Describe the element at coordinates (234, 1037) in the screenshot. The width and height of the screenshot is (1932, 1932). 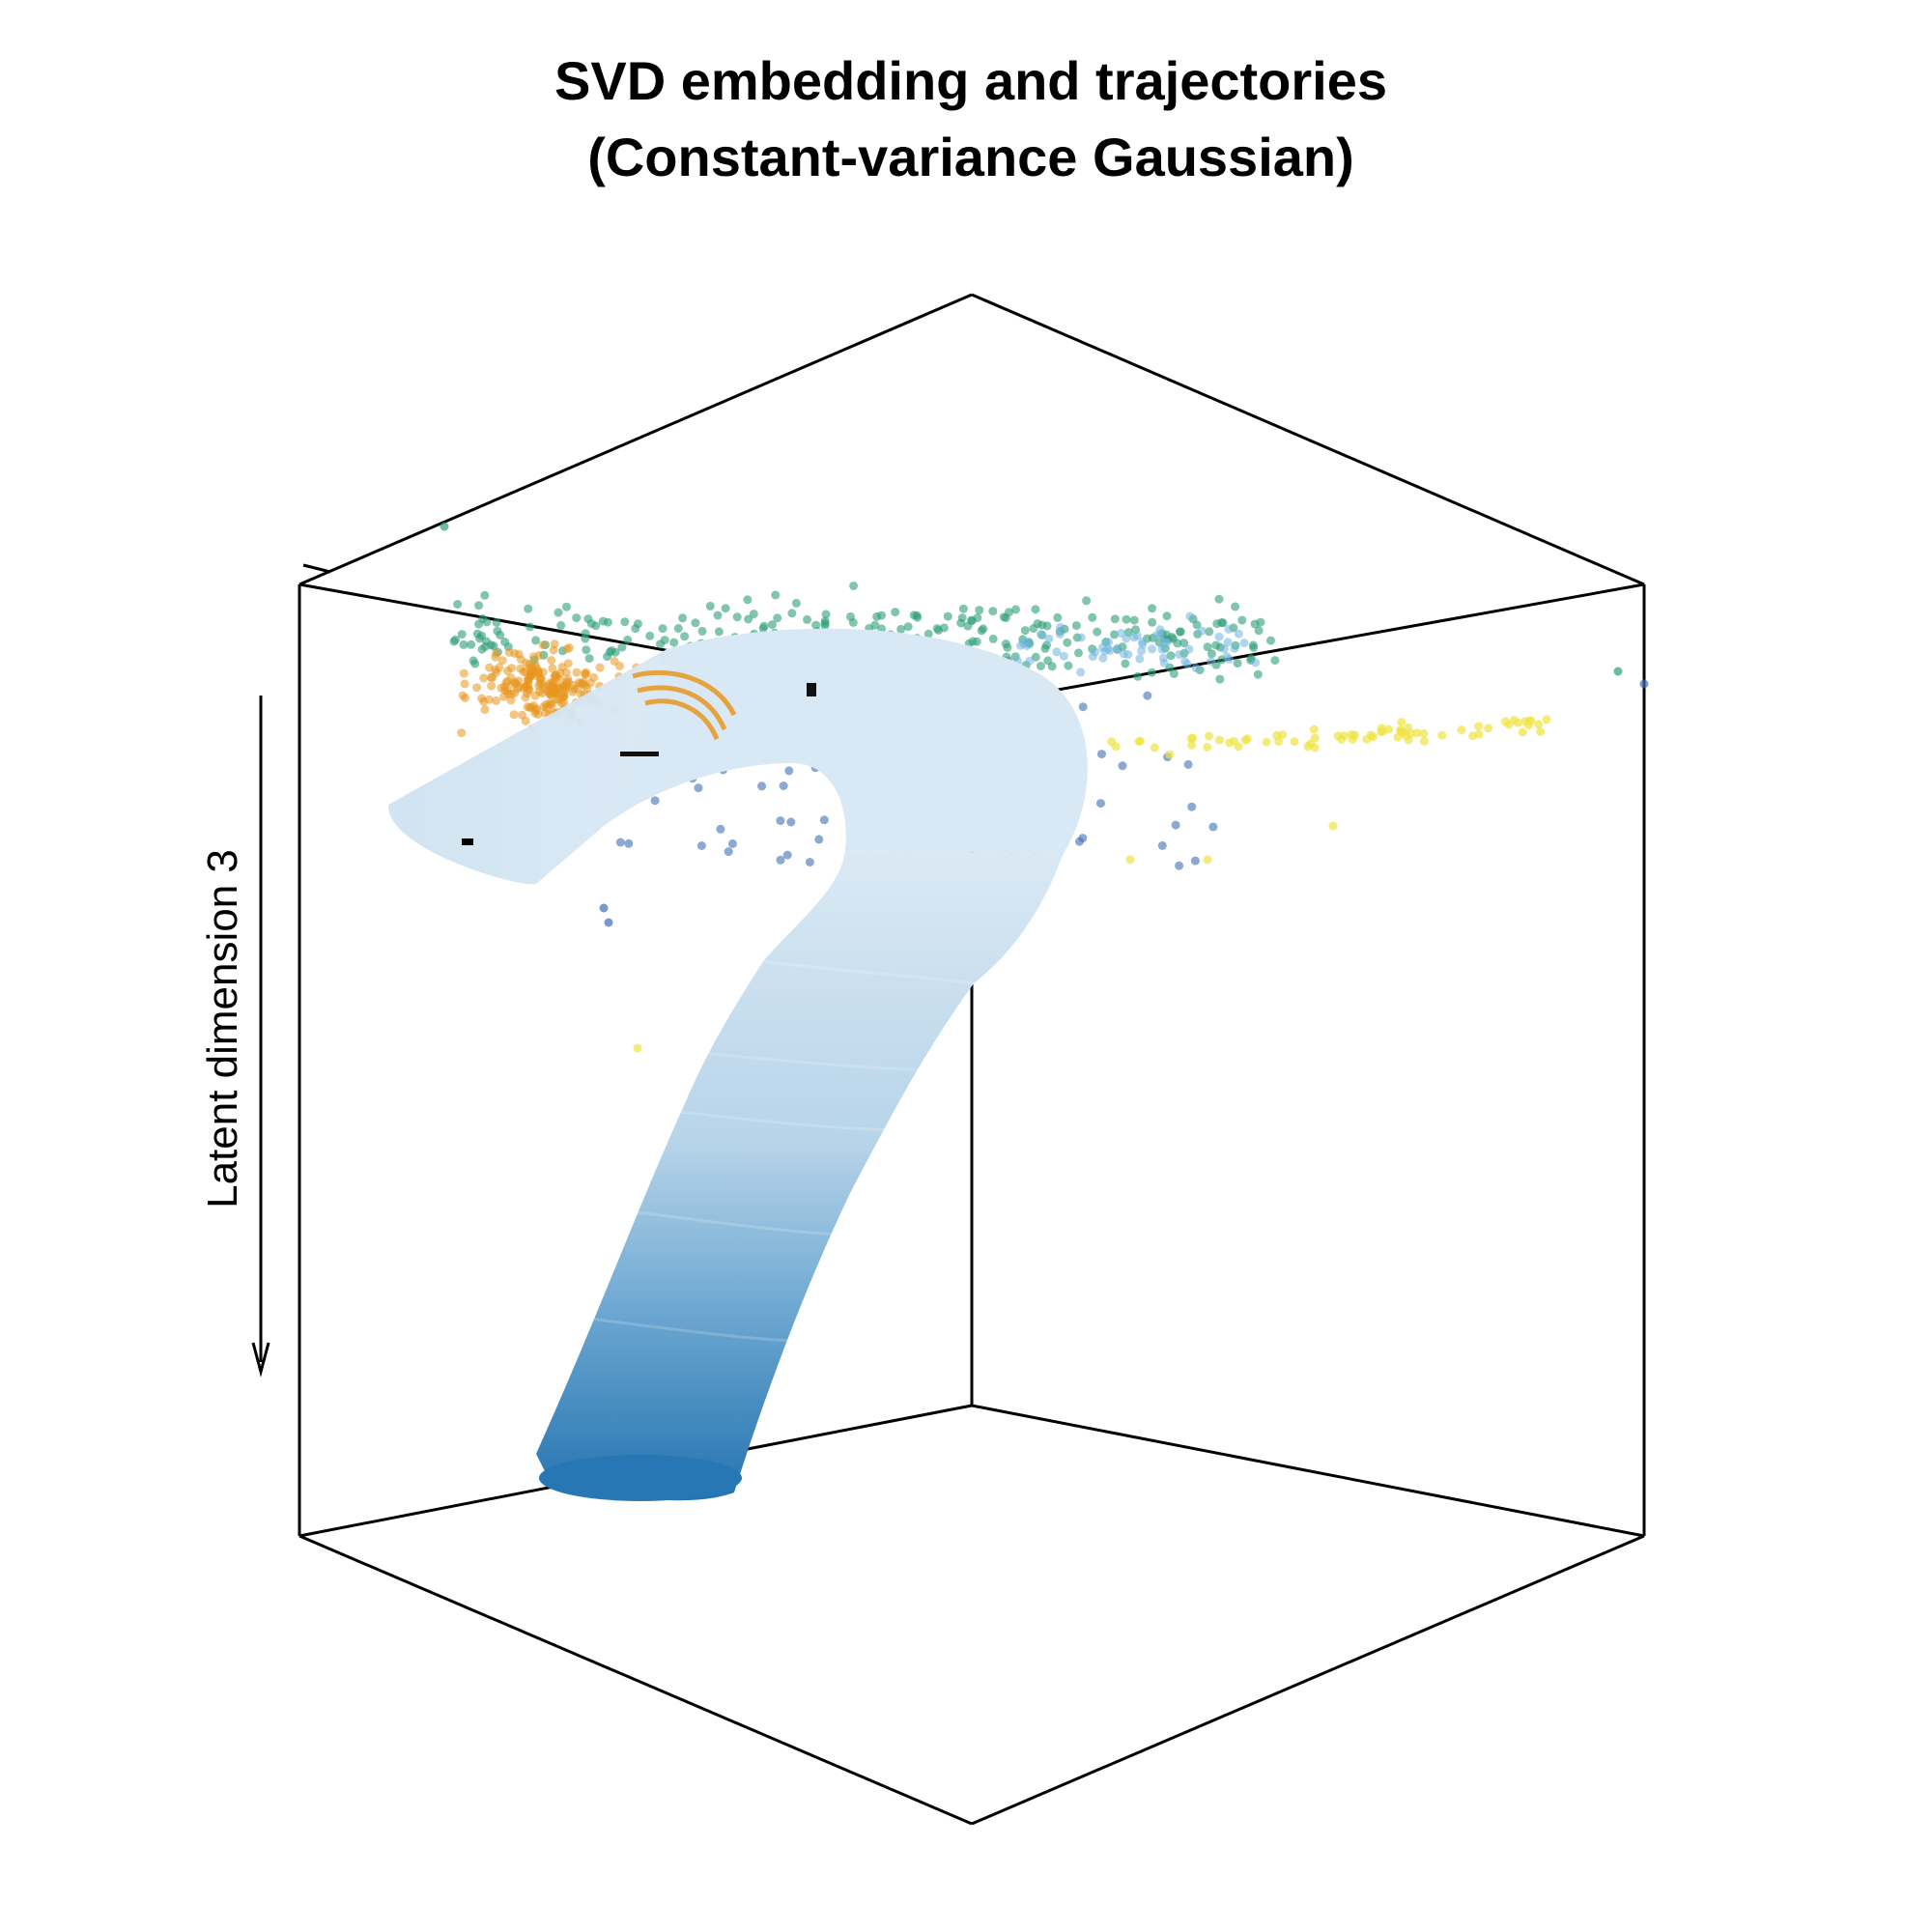
I see `z-axis-indicator: Latent dimension 3` at that location.